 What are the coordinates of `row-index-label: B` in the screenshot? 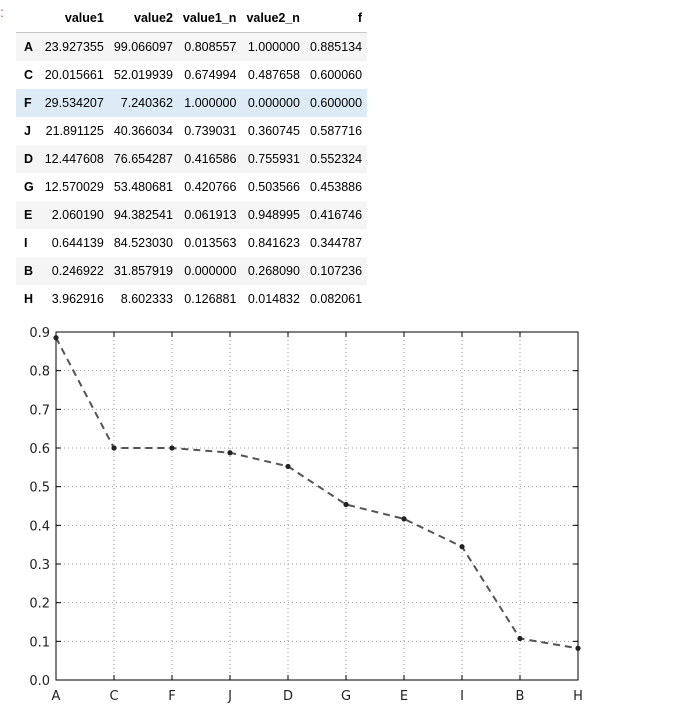 It's located at (29, 271).